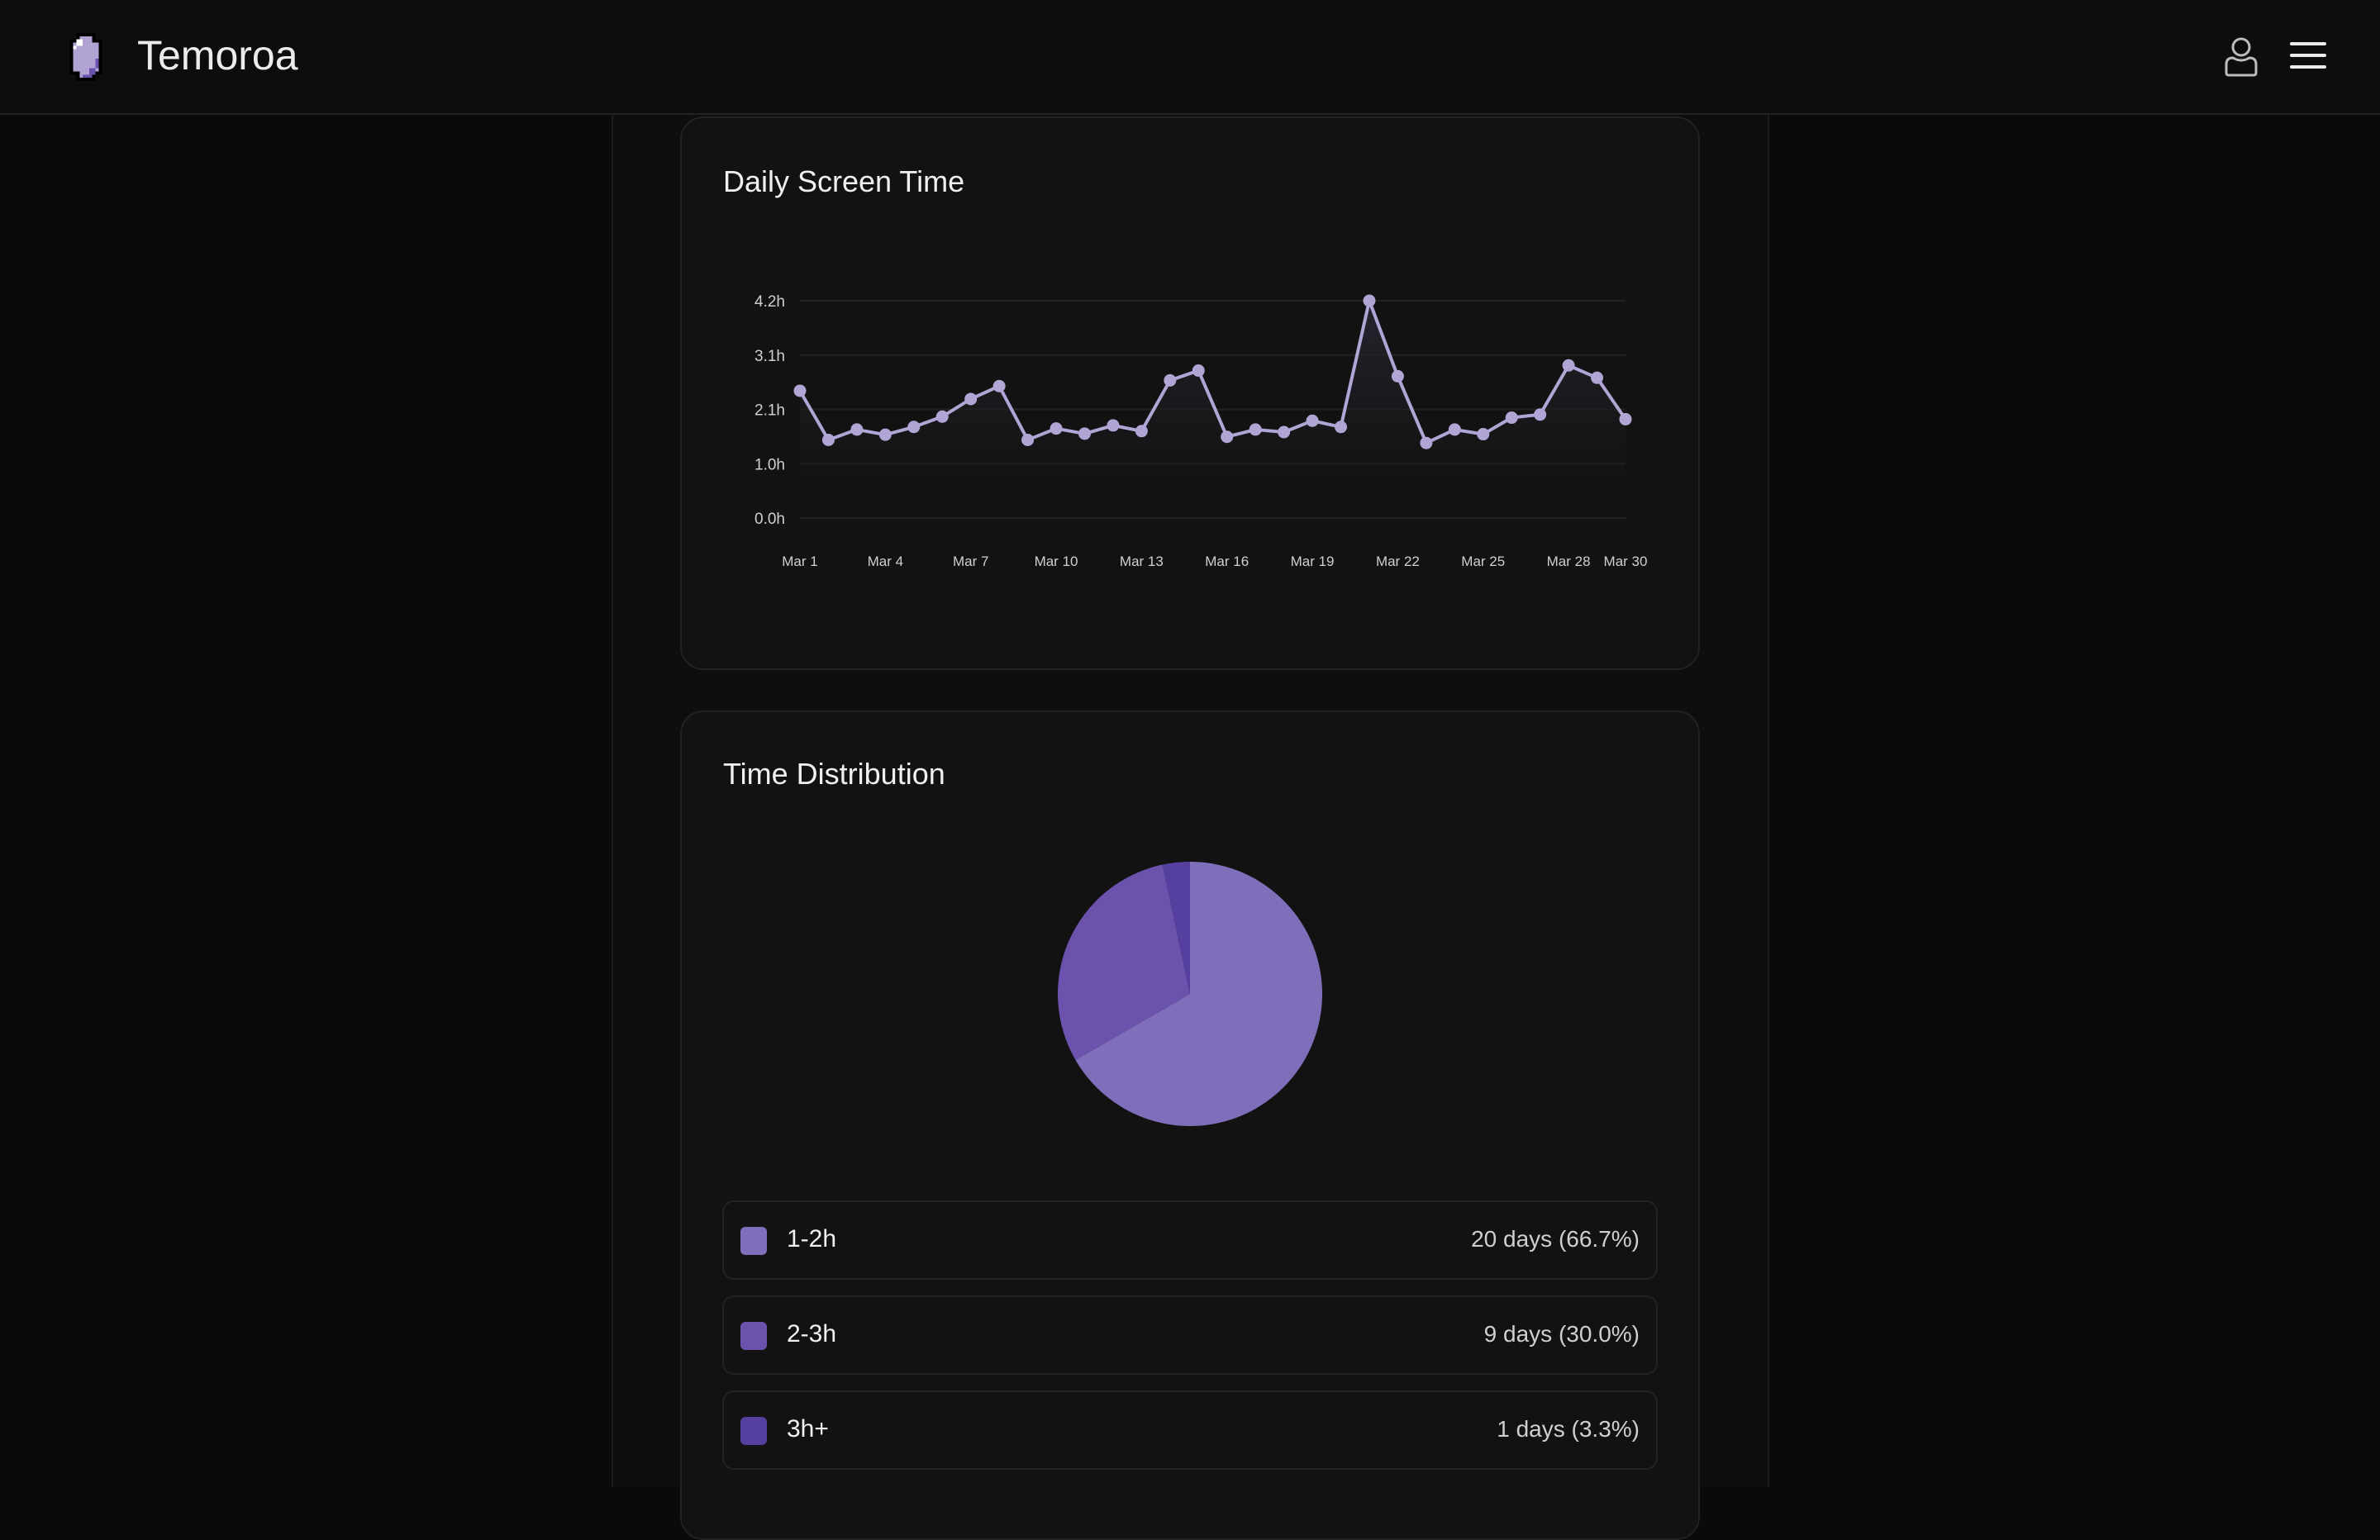  What do you see at coordinates (1190, 1335) in the screenshot?
I see `legend-item-2-3h: 2-3h 9 days (30.0%)` at bounding box center [1190, 1335].